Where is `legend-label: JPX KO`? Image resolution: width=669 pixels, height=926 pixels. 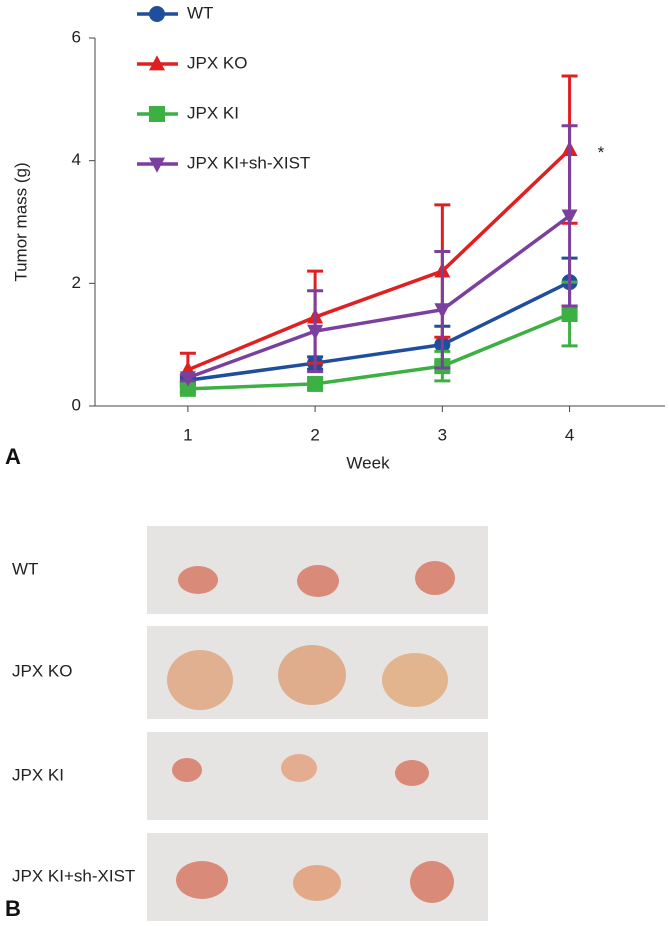 legend-label: JPX KO is located at coordinates (217, 62).